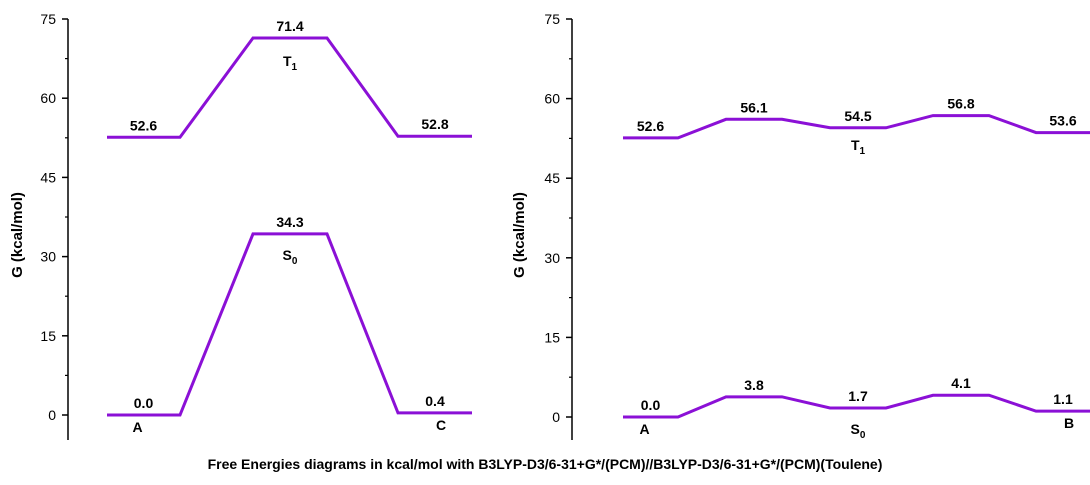 The image size is (1090, 485). I want to click on data-label: 1.7, so click(858, 396).